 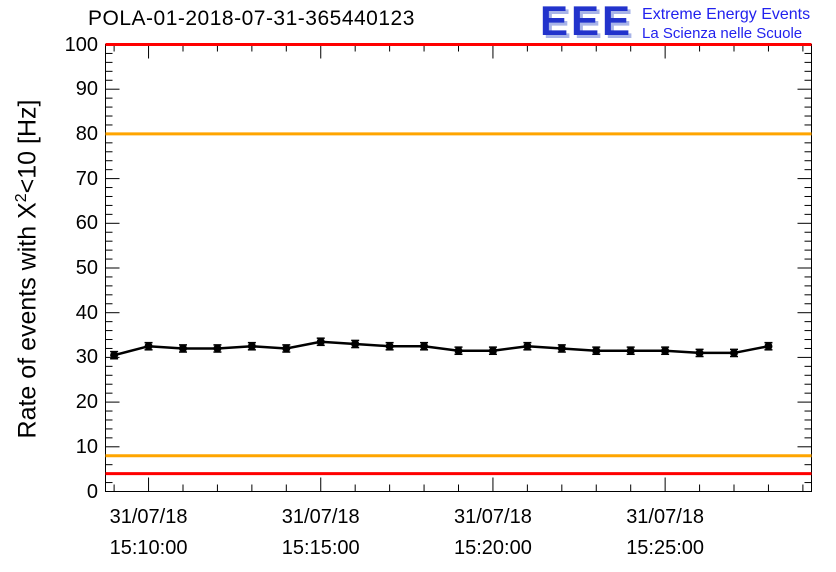 I want to click on x-tick-label: 31/07/18 15:25:00, so click(x=665, y=533).